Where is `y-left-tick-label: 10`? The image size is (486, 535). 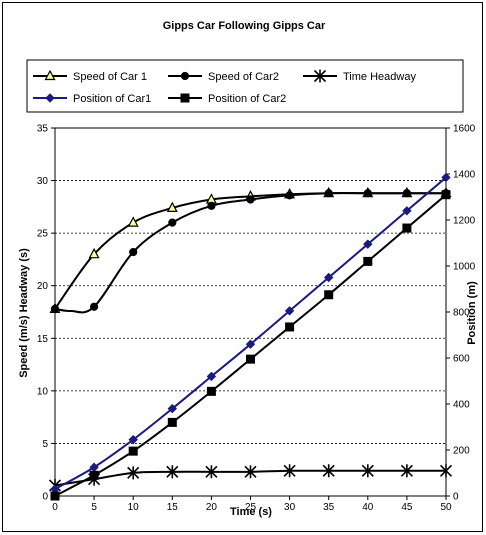 y-left-tick-label: 10 is located at coordinates (43, 391).